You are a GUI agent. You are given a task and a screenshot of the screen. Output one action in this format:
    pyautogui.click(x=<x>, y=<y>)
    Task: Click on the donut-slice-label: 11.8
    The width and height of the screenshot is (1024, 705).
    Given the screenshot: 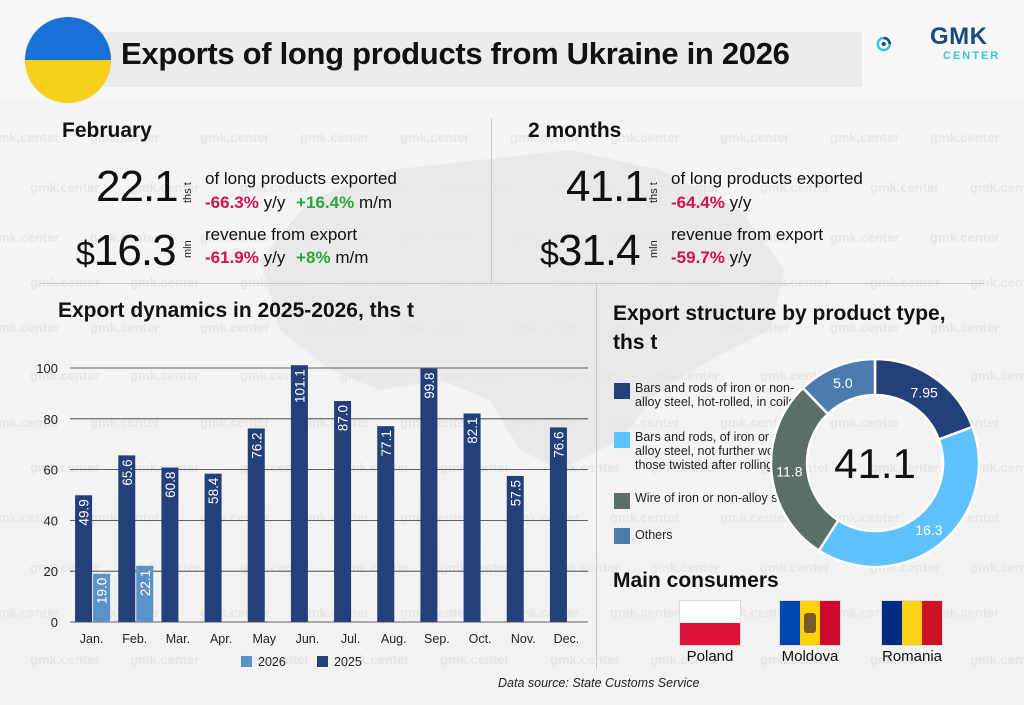 What is the action you would take?
    pyautogui.click(x=789, y=471)
    